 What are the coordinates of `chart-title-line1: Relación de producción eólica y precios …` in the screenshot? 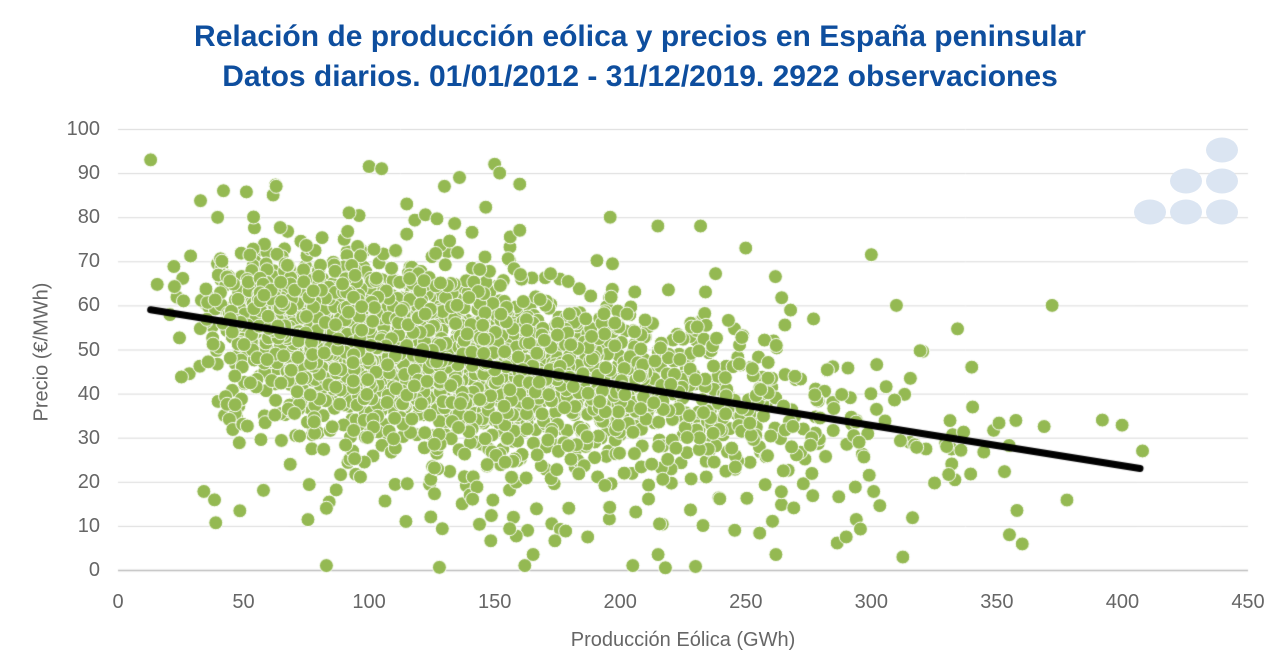 It's located at (640, 36).